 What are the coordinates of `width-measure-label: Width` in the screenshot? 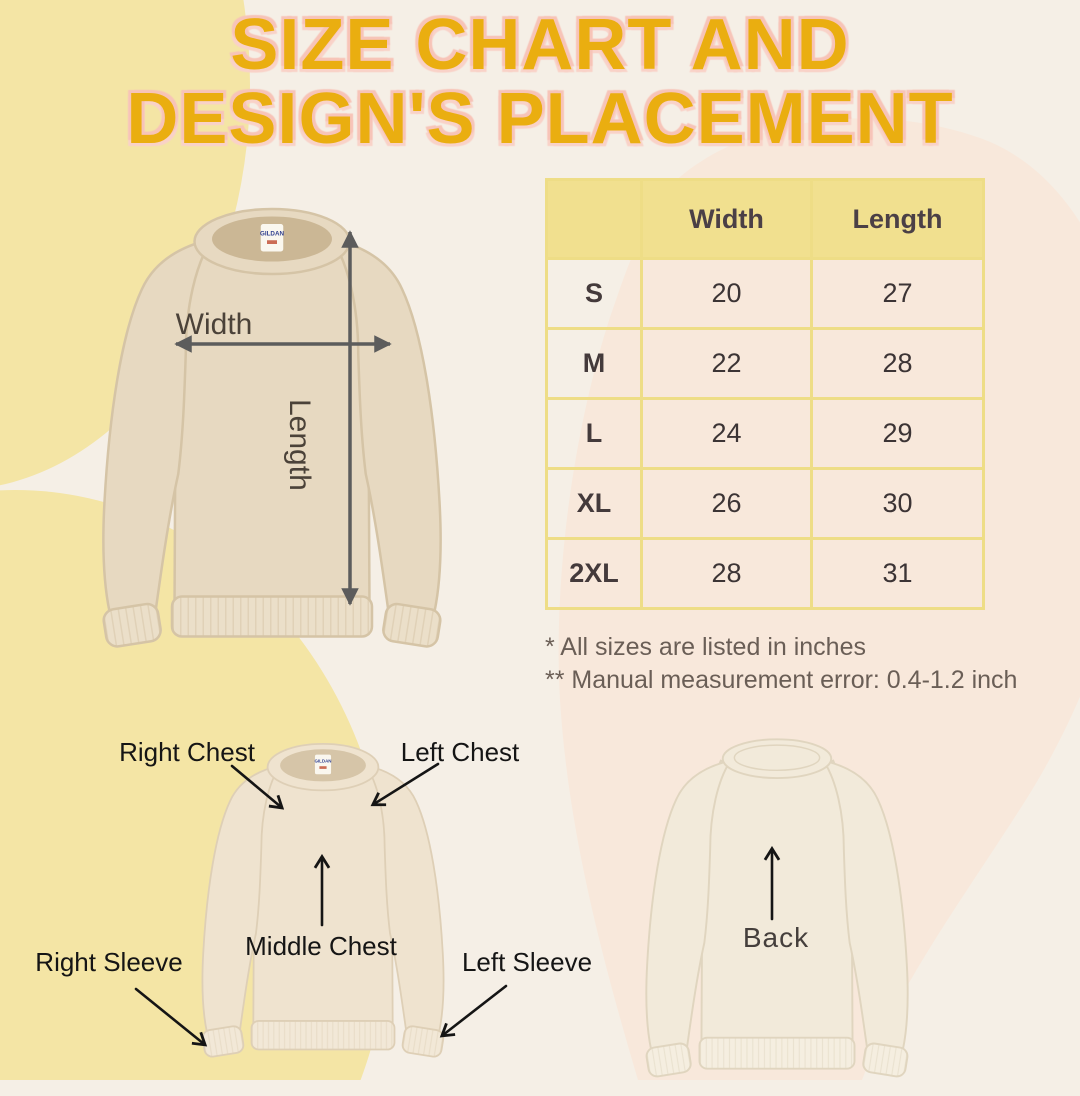 It's located at (214, 324).